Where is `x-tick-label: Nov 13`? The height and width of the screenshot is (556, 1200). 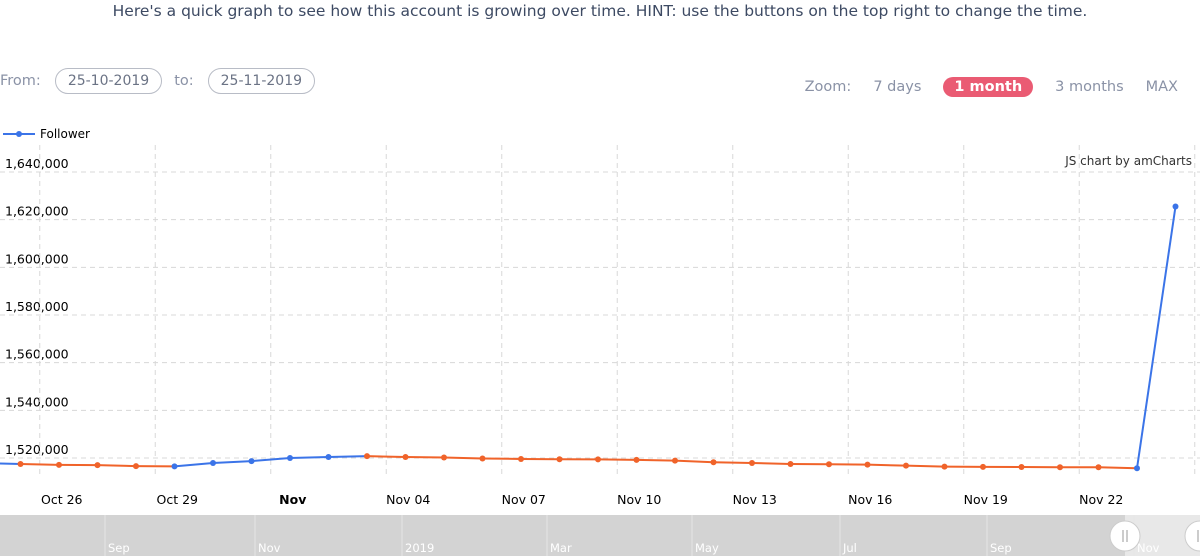 x-tick-label: Nov 13 is located at coordinates (755, 499).